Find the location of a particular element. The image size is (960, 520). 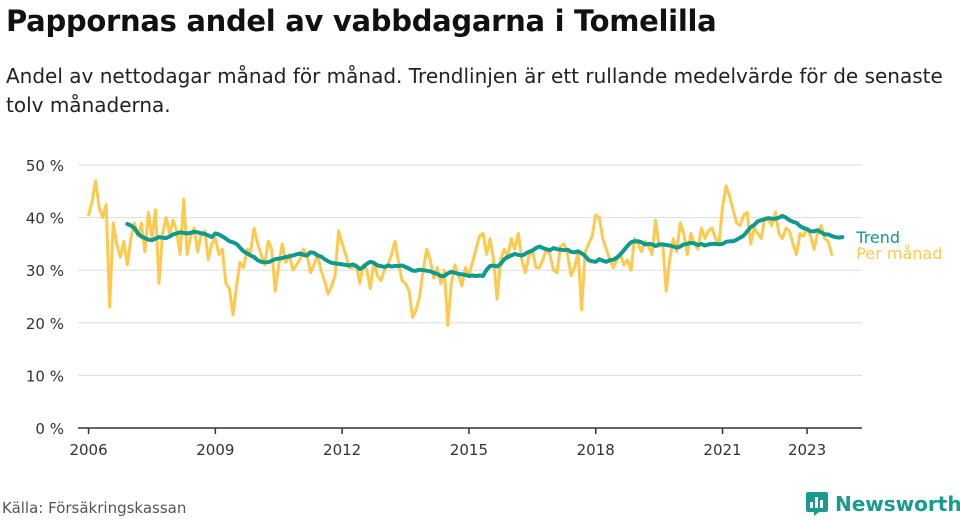

y-axis-labels: 0 % 10 % 20 % 30 % 40 % 50 % is located at coordinates (45, 297).